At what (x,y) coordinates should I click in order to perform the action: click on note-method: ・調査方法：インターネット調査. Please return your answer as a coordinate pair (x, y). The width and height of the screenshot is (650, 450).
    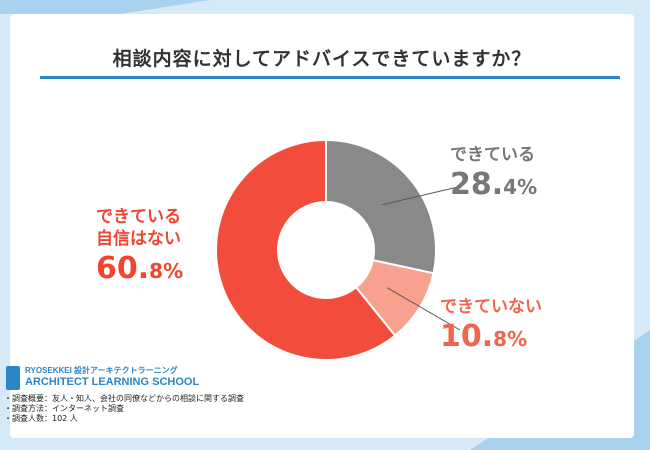
    Looking at the image, I should click on (64, 408).